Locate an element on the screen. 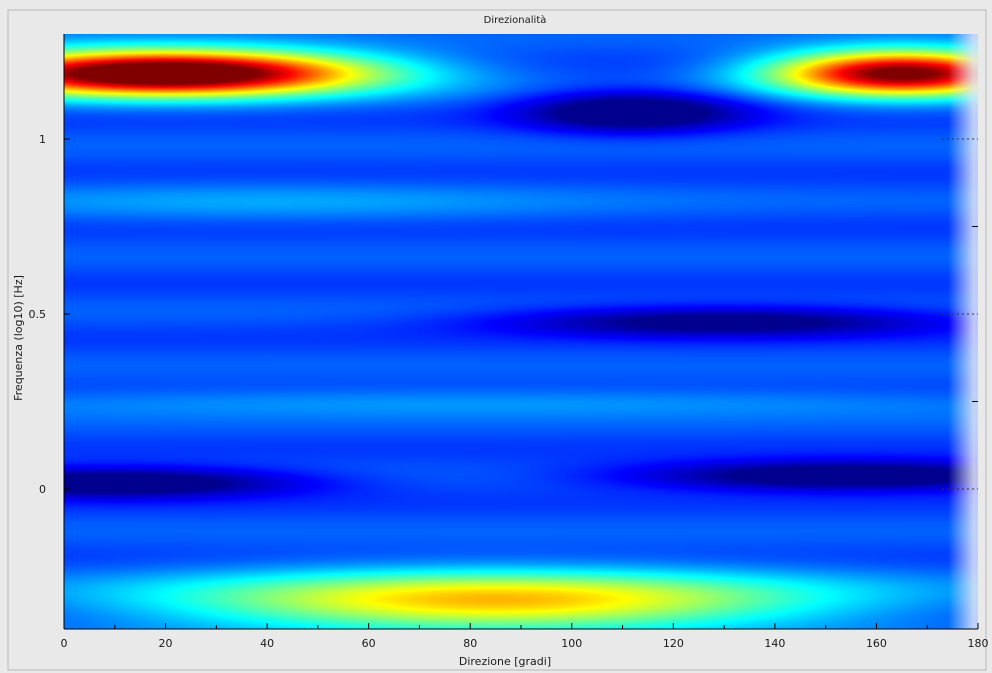 The image size is (992, 673). y-tick-label: 1 is located at coordinates (42, 139).